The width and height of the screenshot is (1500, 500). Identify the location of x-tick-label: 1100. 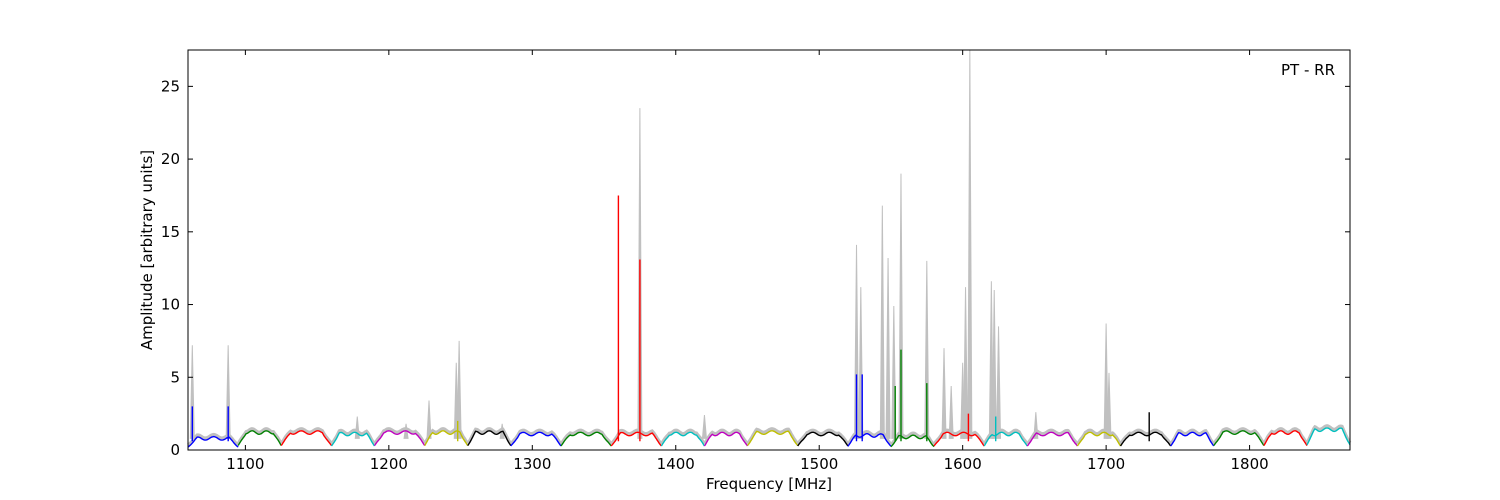
(245, 464).